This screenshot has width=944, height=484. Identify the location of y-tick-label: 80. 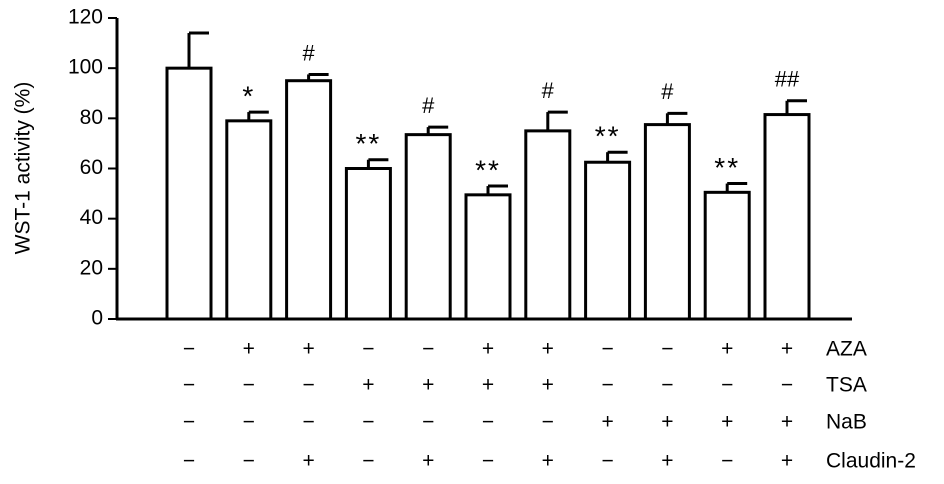
(91, 117).